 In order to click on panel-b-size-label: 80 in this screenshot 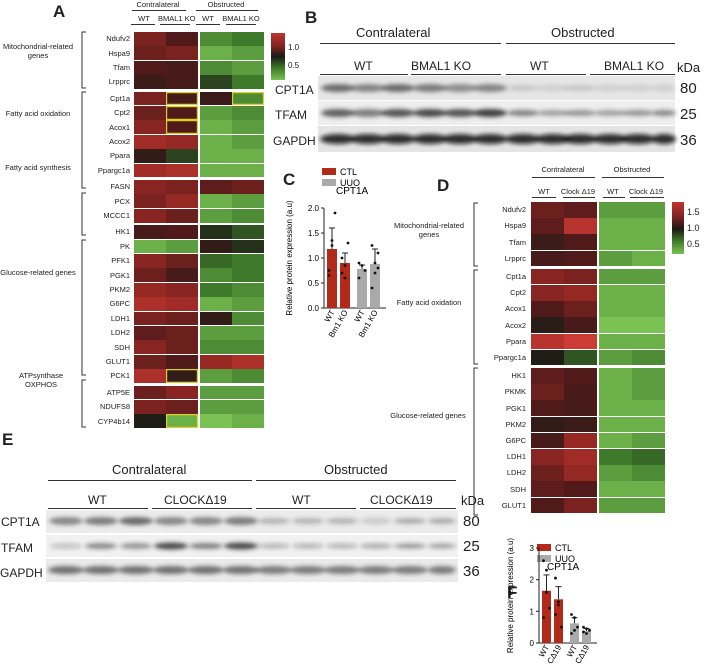, I will do `click(688, 88)`.